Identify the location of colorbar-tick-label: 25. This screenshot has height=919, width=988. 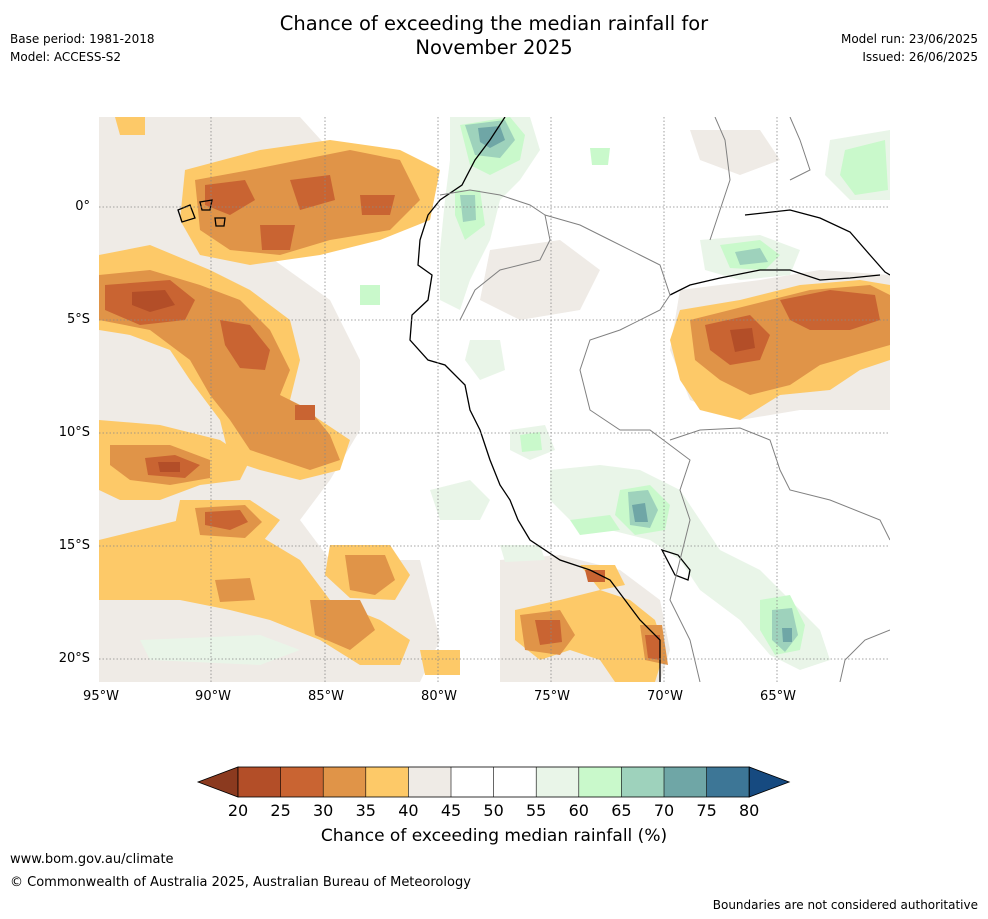
(280, 810).